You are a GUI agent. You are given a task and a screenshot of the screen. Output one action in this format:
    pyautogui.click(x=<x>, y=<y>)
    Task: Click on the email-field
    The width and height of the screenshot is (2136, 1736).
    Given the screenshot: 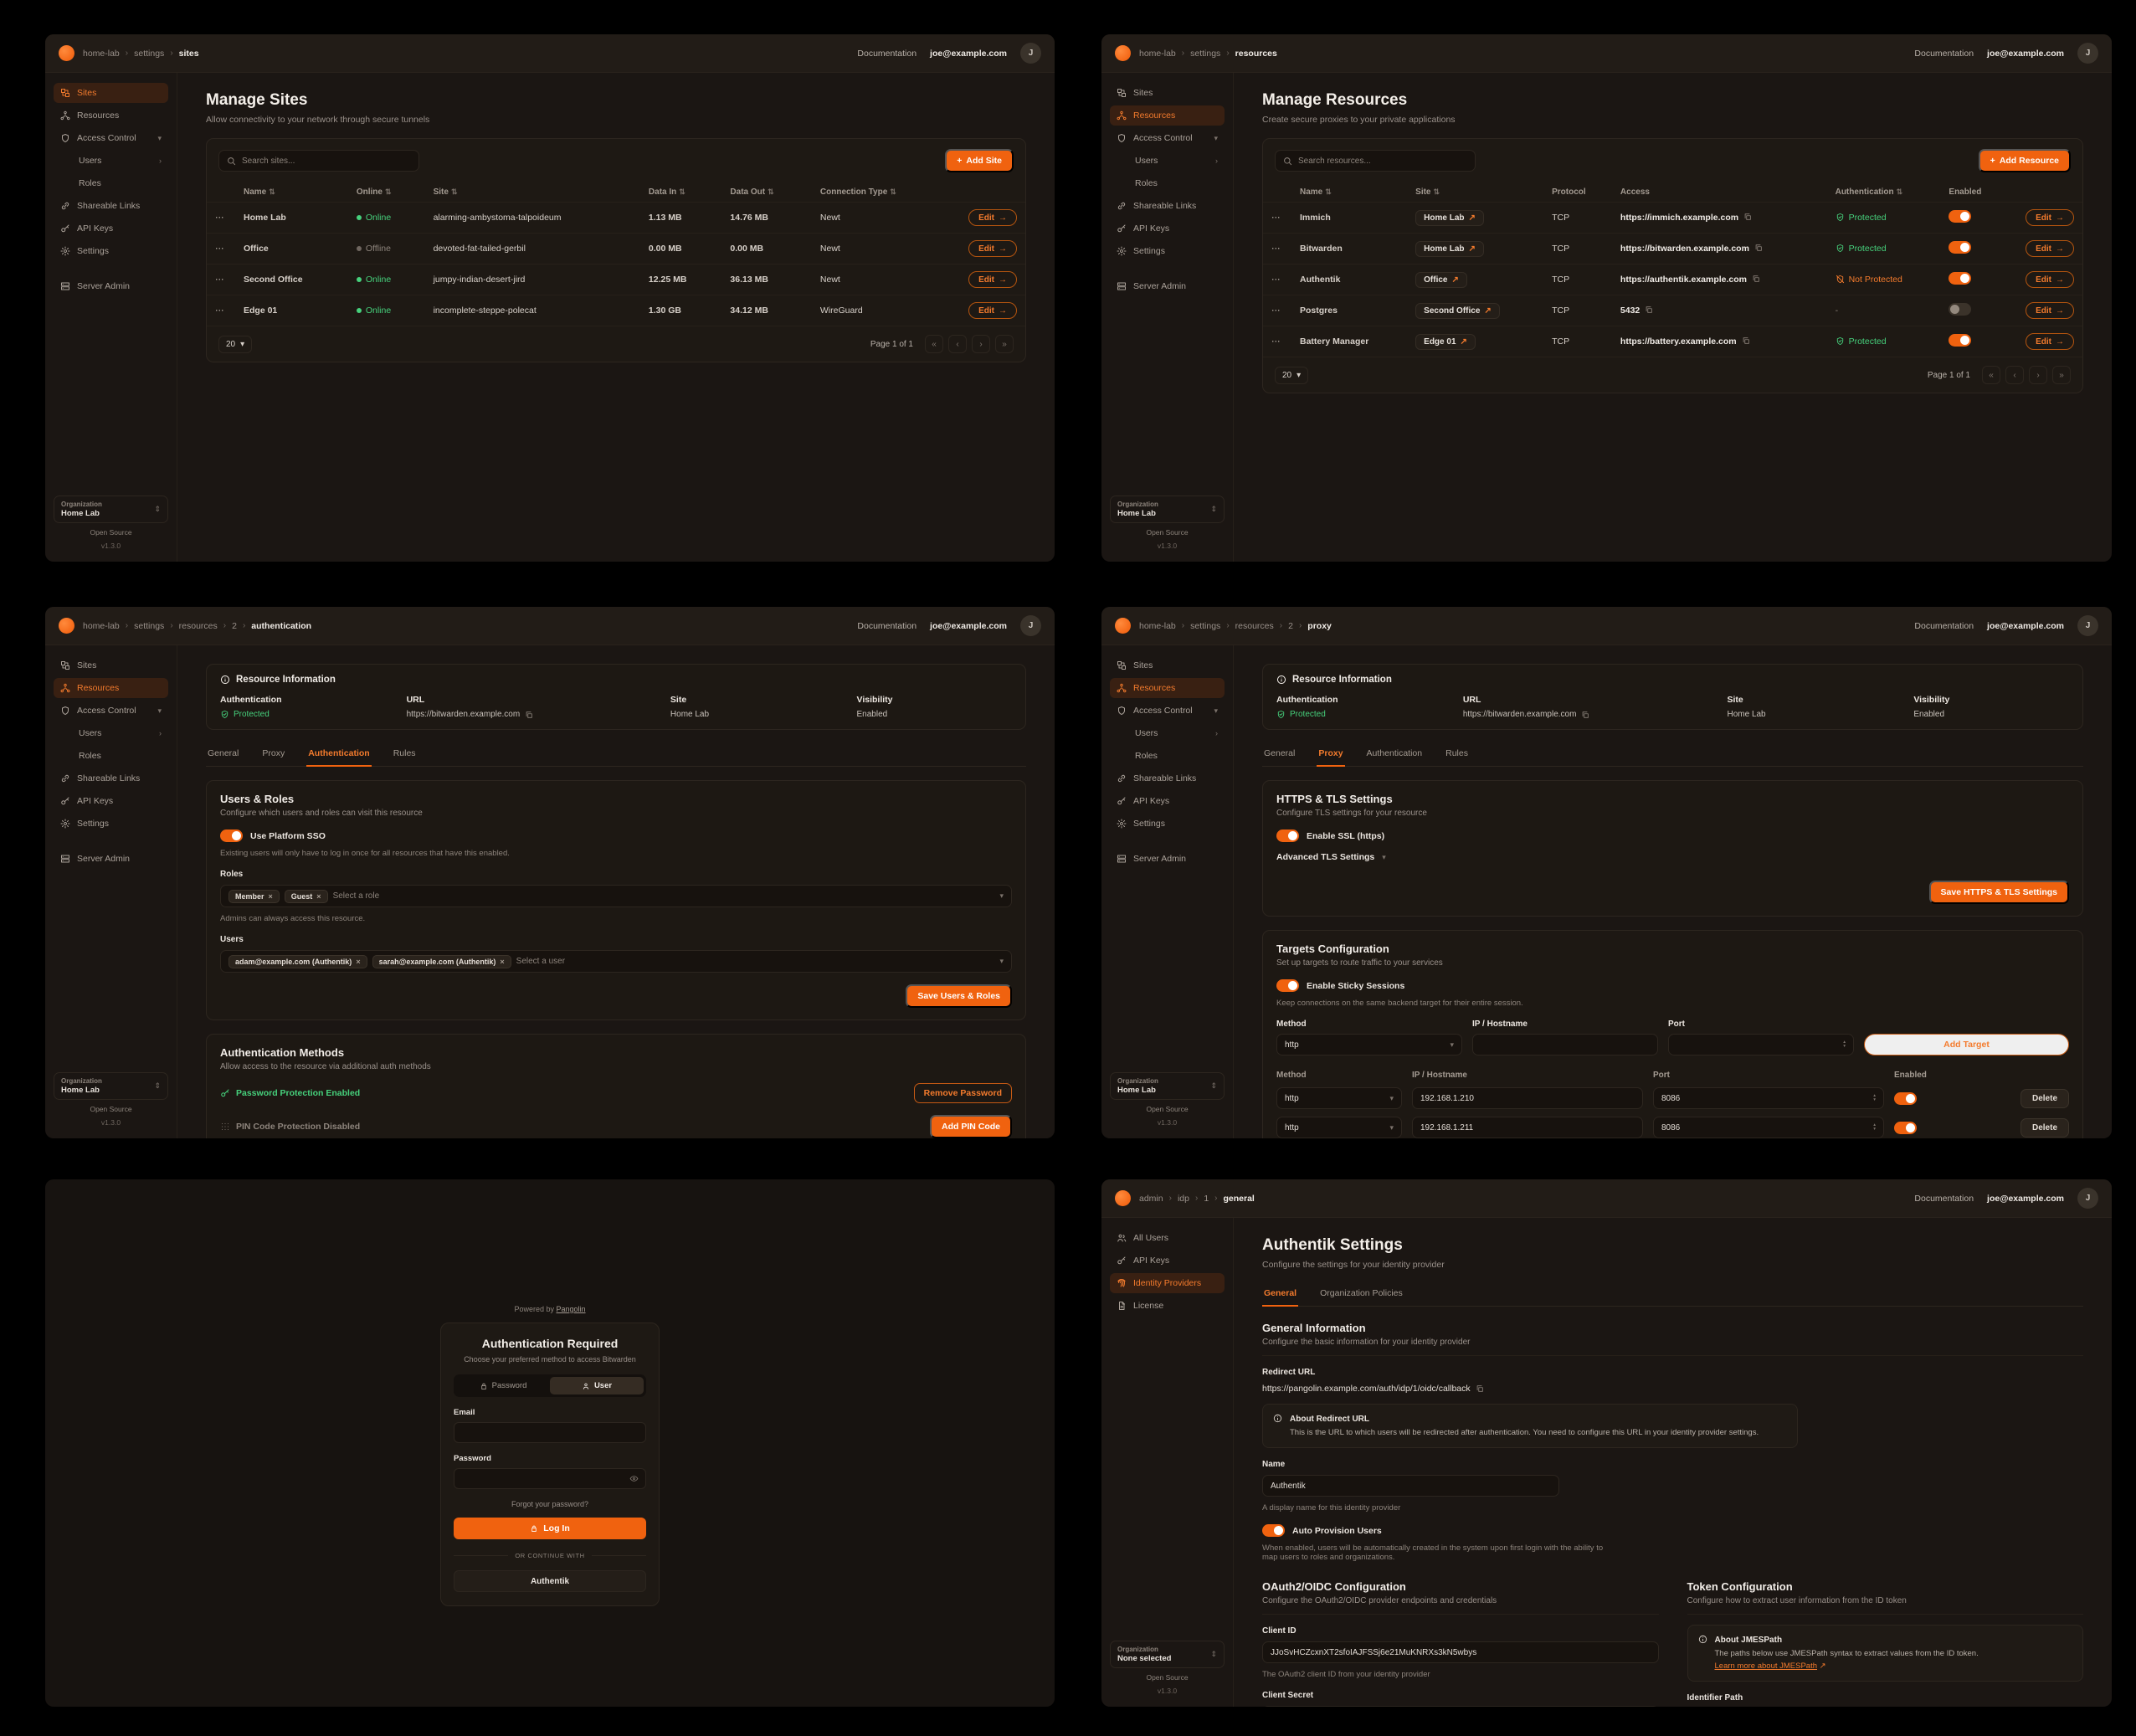 What is the action you would take?
    pyautogui.click(x=550, y=1432)
    